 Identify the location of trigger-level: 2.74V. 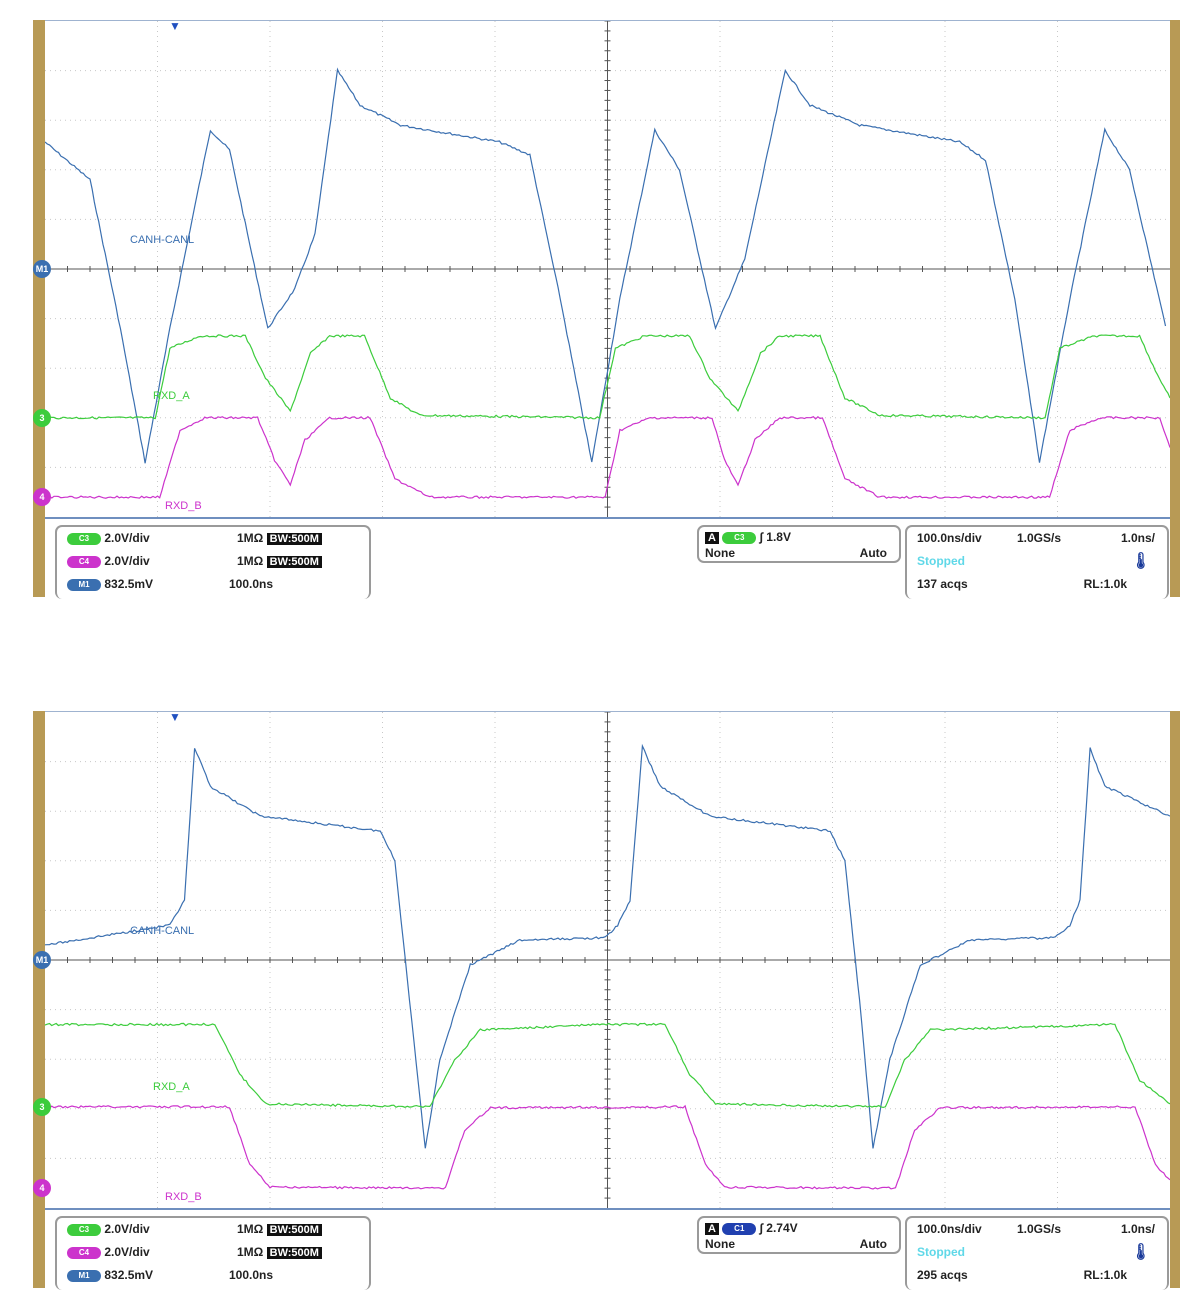
(782, 1228).